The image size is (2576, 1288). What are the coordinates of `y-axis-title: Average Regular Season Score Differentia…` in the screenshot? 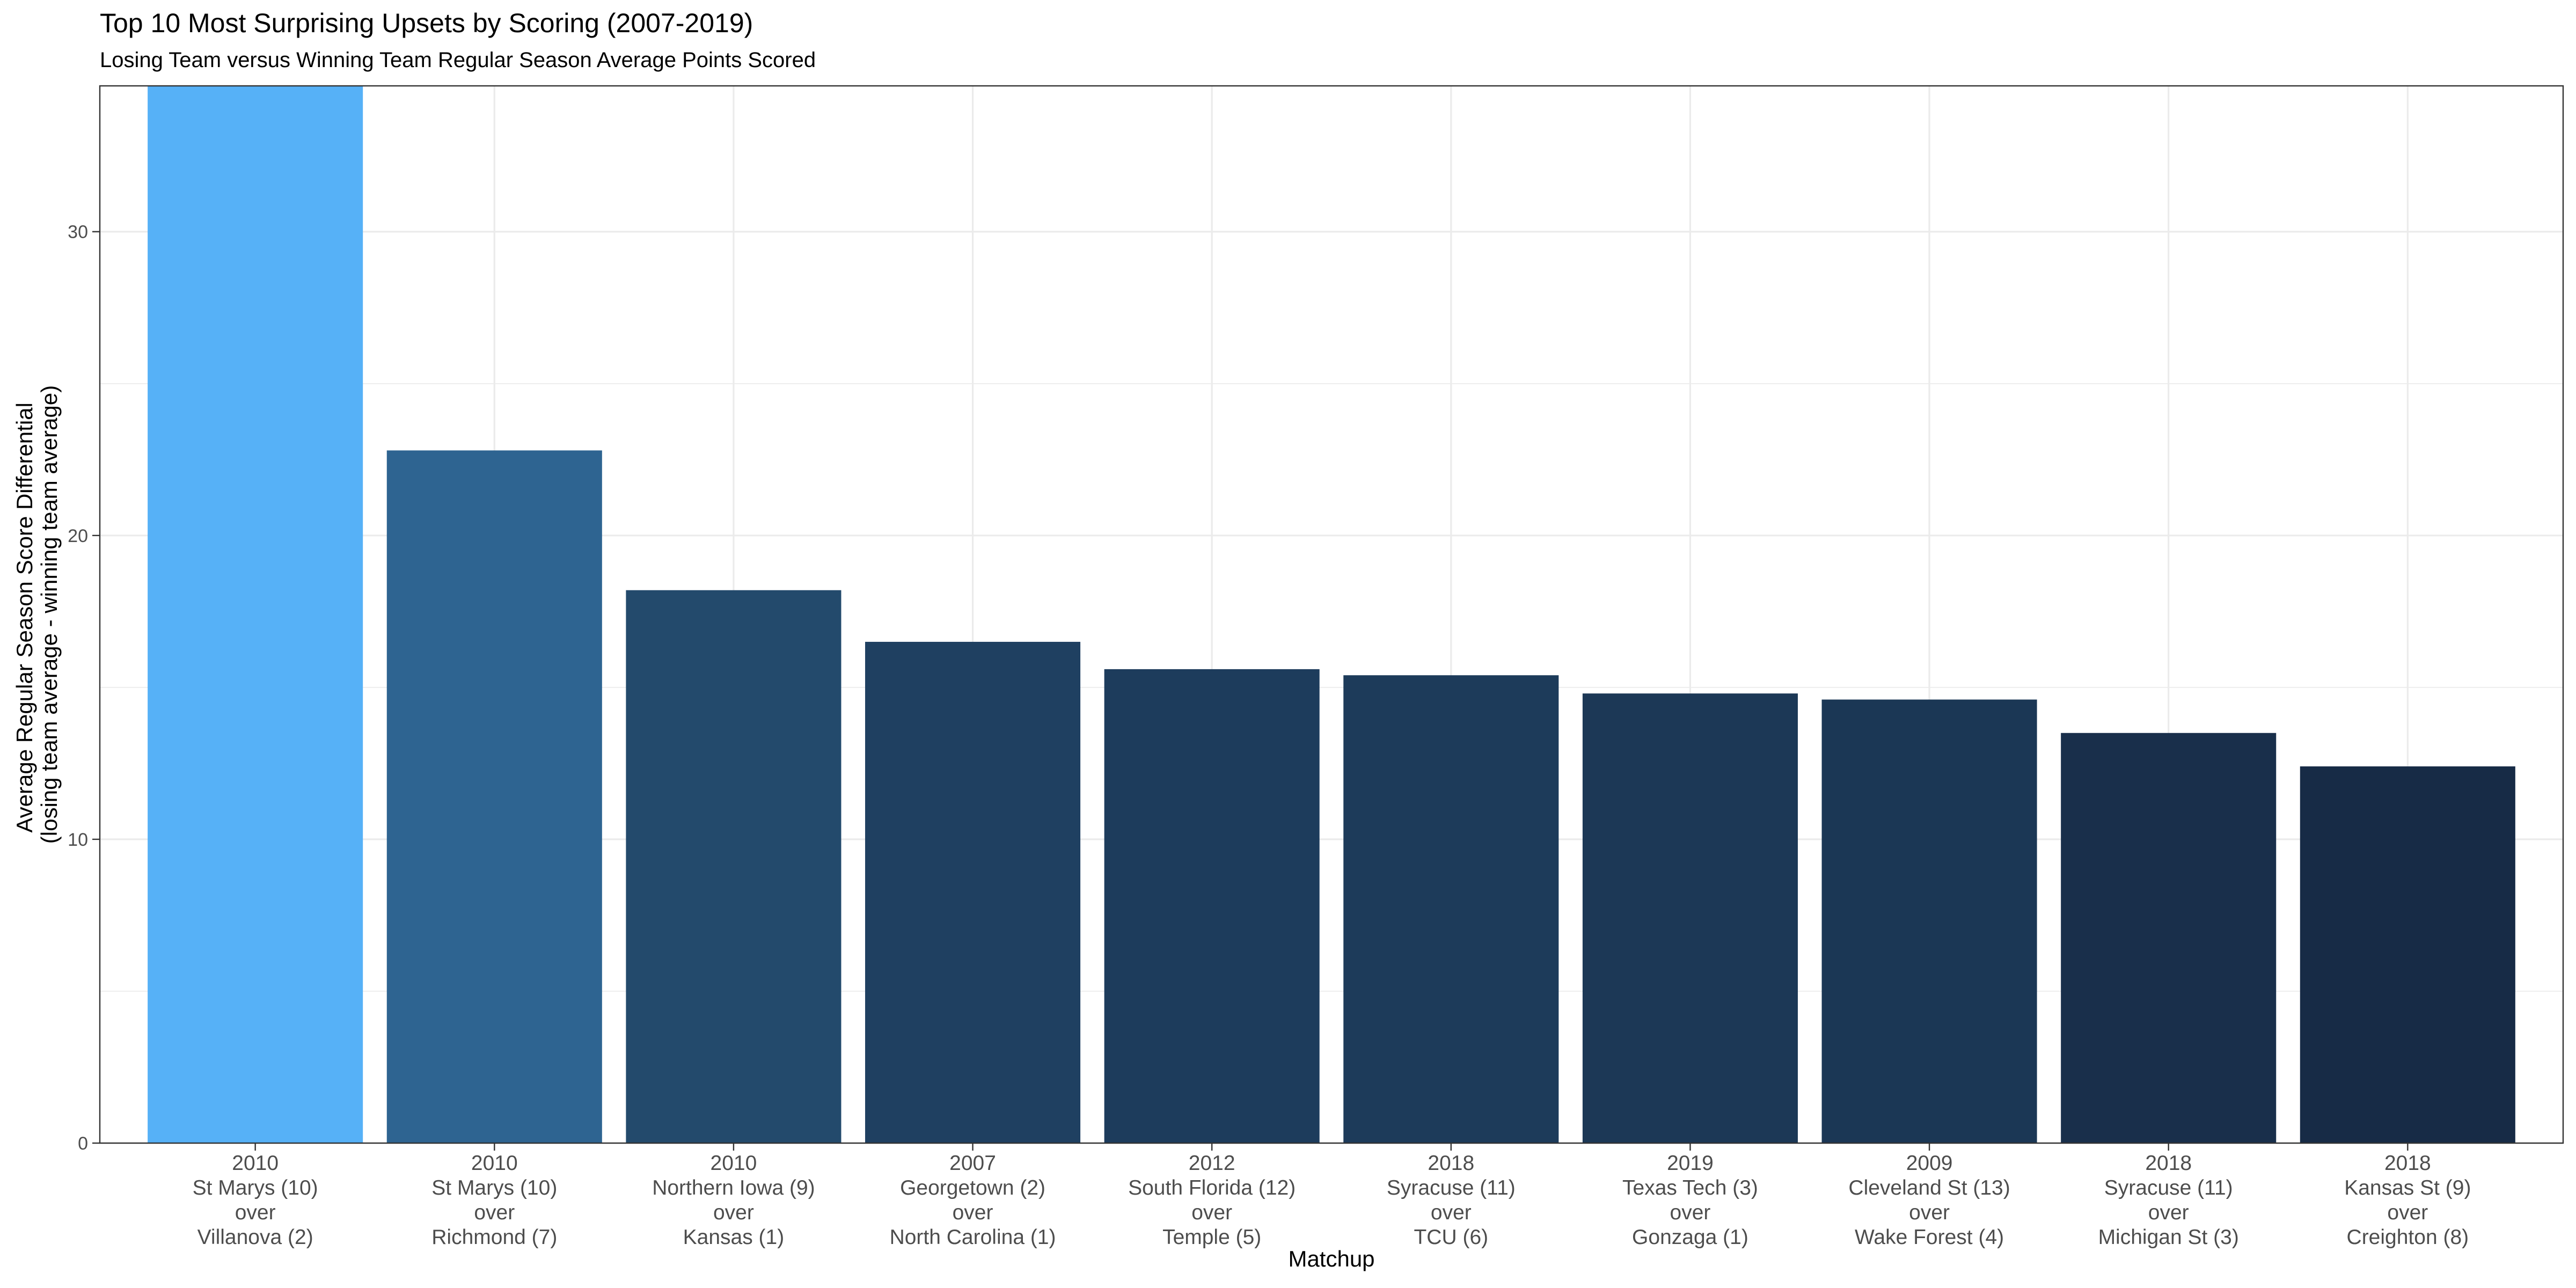 It's located at (37, 614).